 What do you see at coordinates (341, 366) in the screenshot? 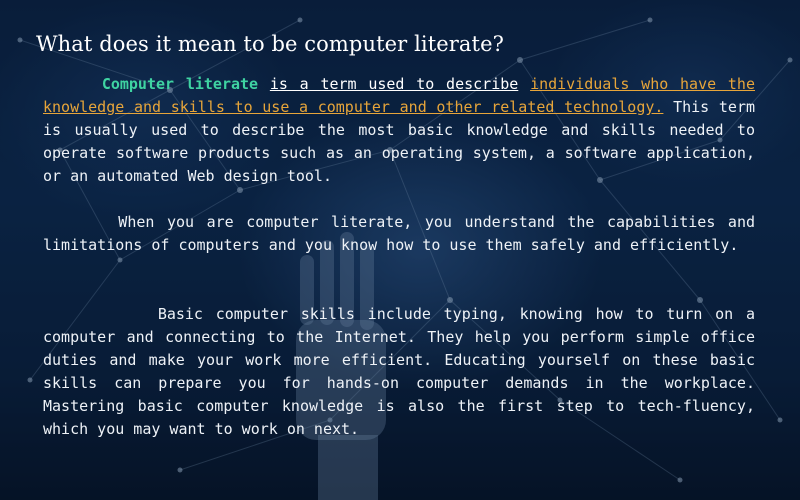
I see `robot-hand-silhouette` at bounding box center [341, 366].